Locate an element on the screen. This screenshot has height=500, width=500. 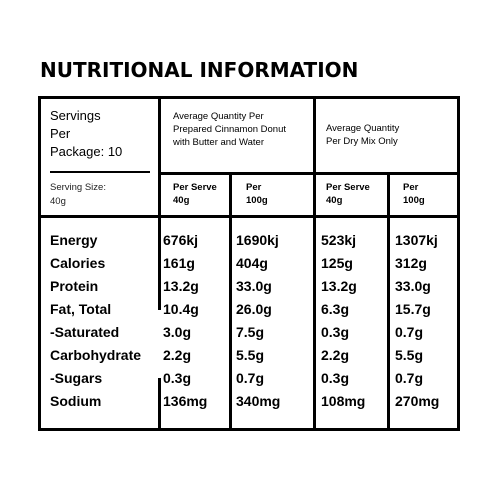
dry-mix-header: Average Quantity Per Dry Mix Only is located at coordinates (381, 135).